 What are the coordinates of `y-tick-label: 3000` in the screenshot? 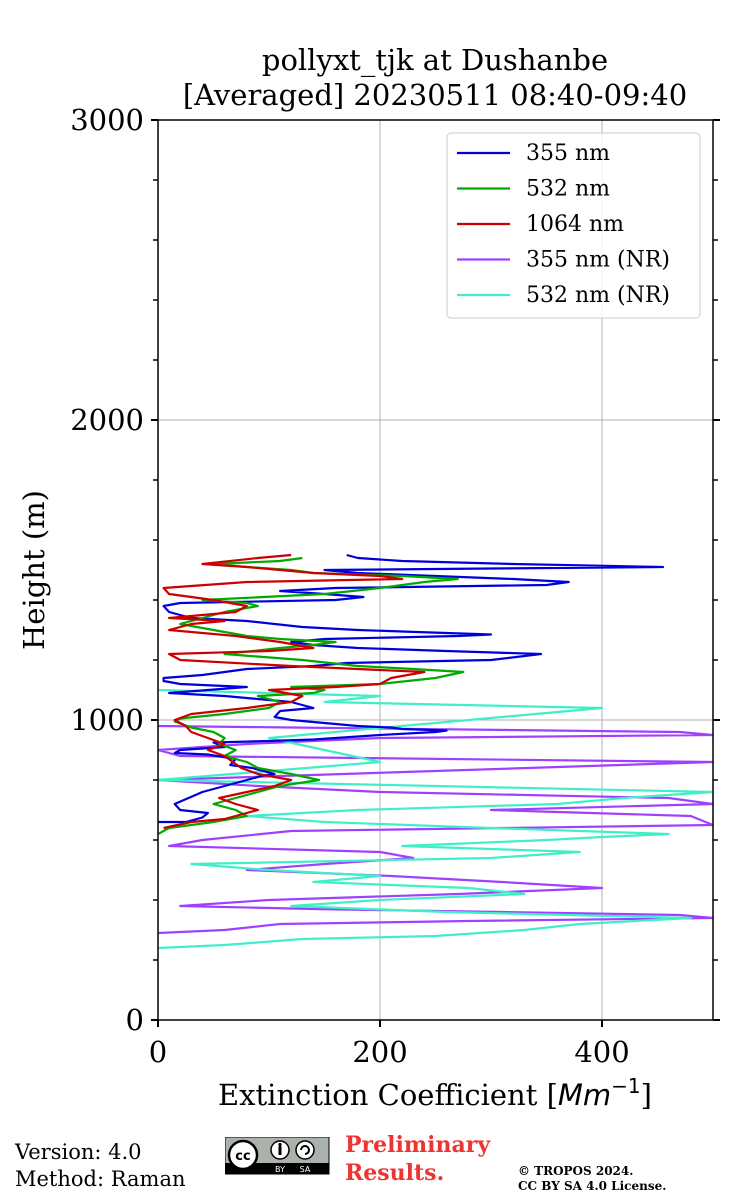 It's located at (107, 120).